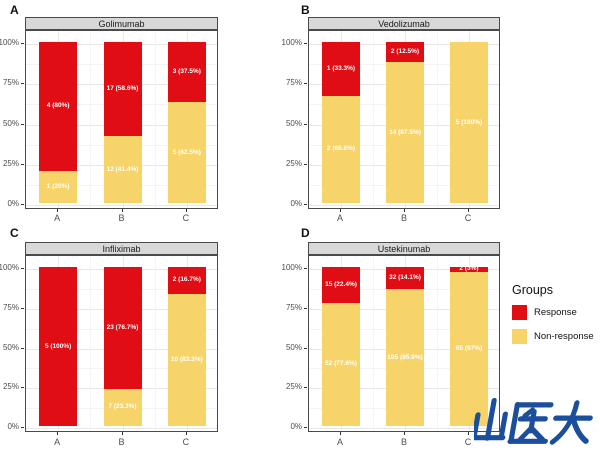 The image size is (600, 456). Describe the element at coordinates (532, 290) in the screenshot. I see `legend-title: Groups` at that location.